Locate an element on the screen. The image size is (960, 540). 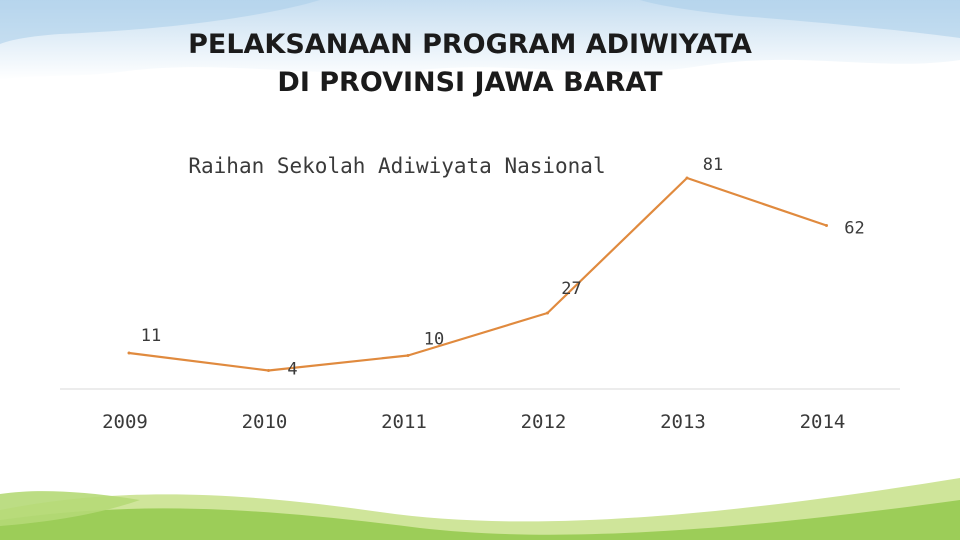
sky-wash is located at coordinates (480, 40).